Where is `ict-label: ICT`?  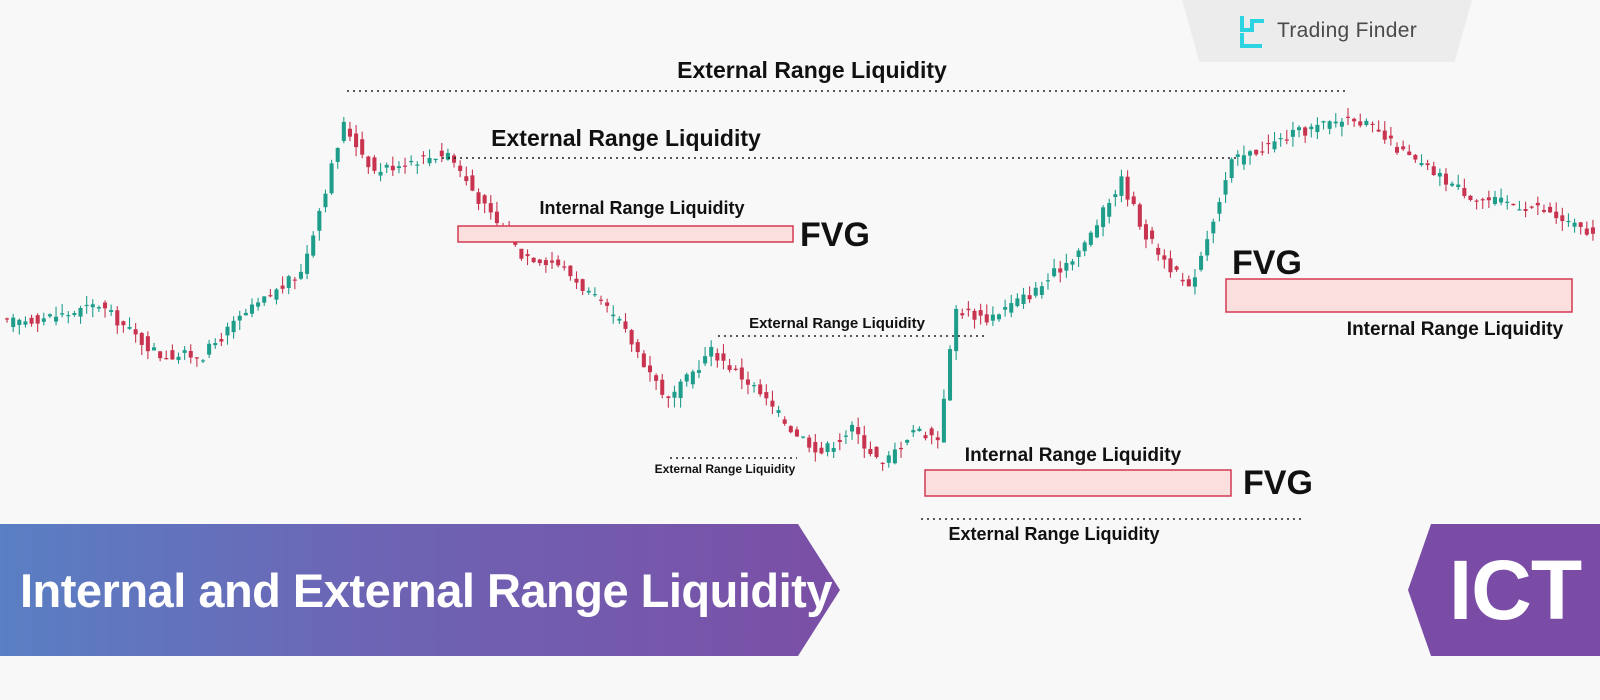
ict-label: ICT is located at coordinates (1515, 589).